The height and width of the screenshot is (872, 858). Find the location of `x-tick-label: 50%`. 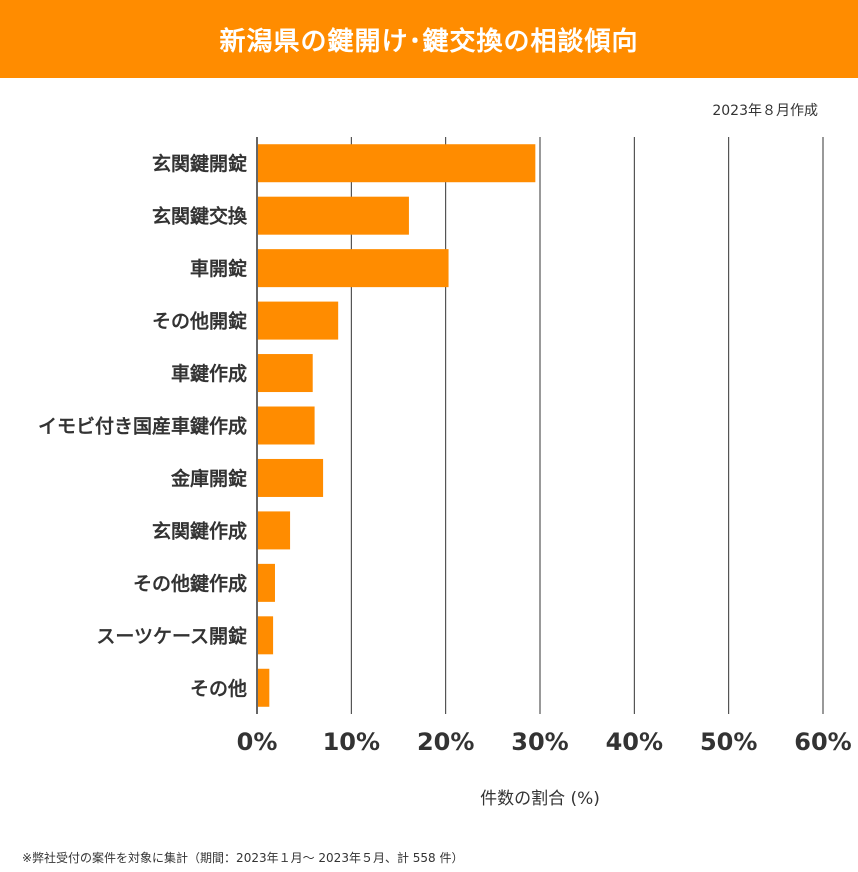

x-tick-label: 50% is located at coordinates (728, 742).